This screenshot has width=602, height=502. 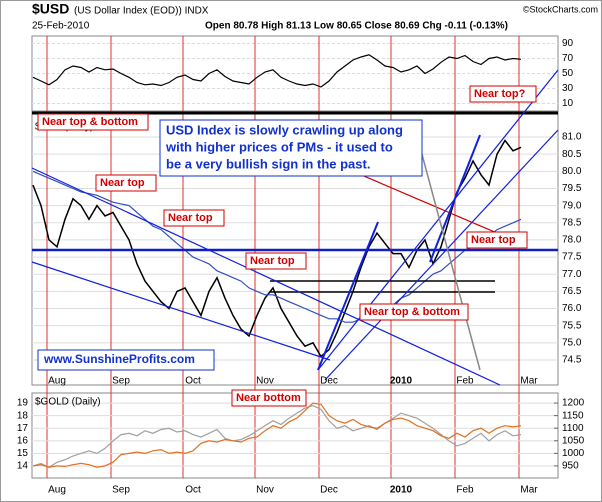 I want to click on annotation: Near bottom, so click(x=268, y=398).